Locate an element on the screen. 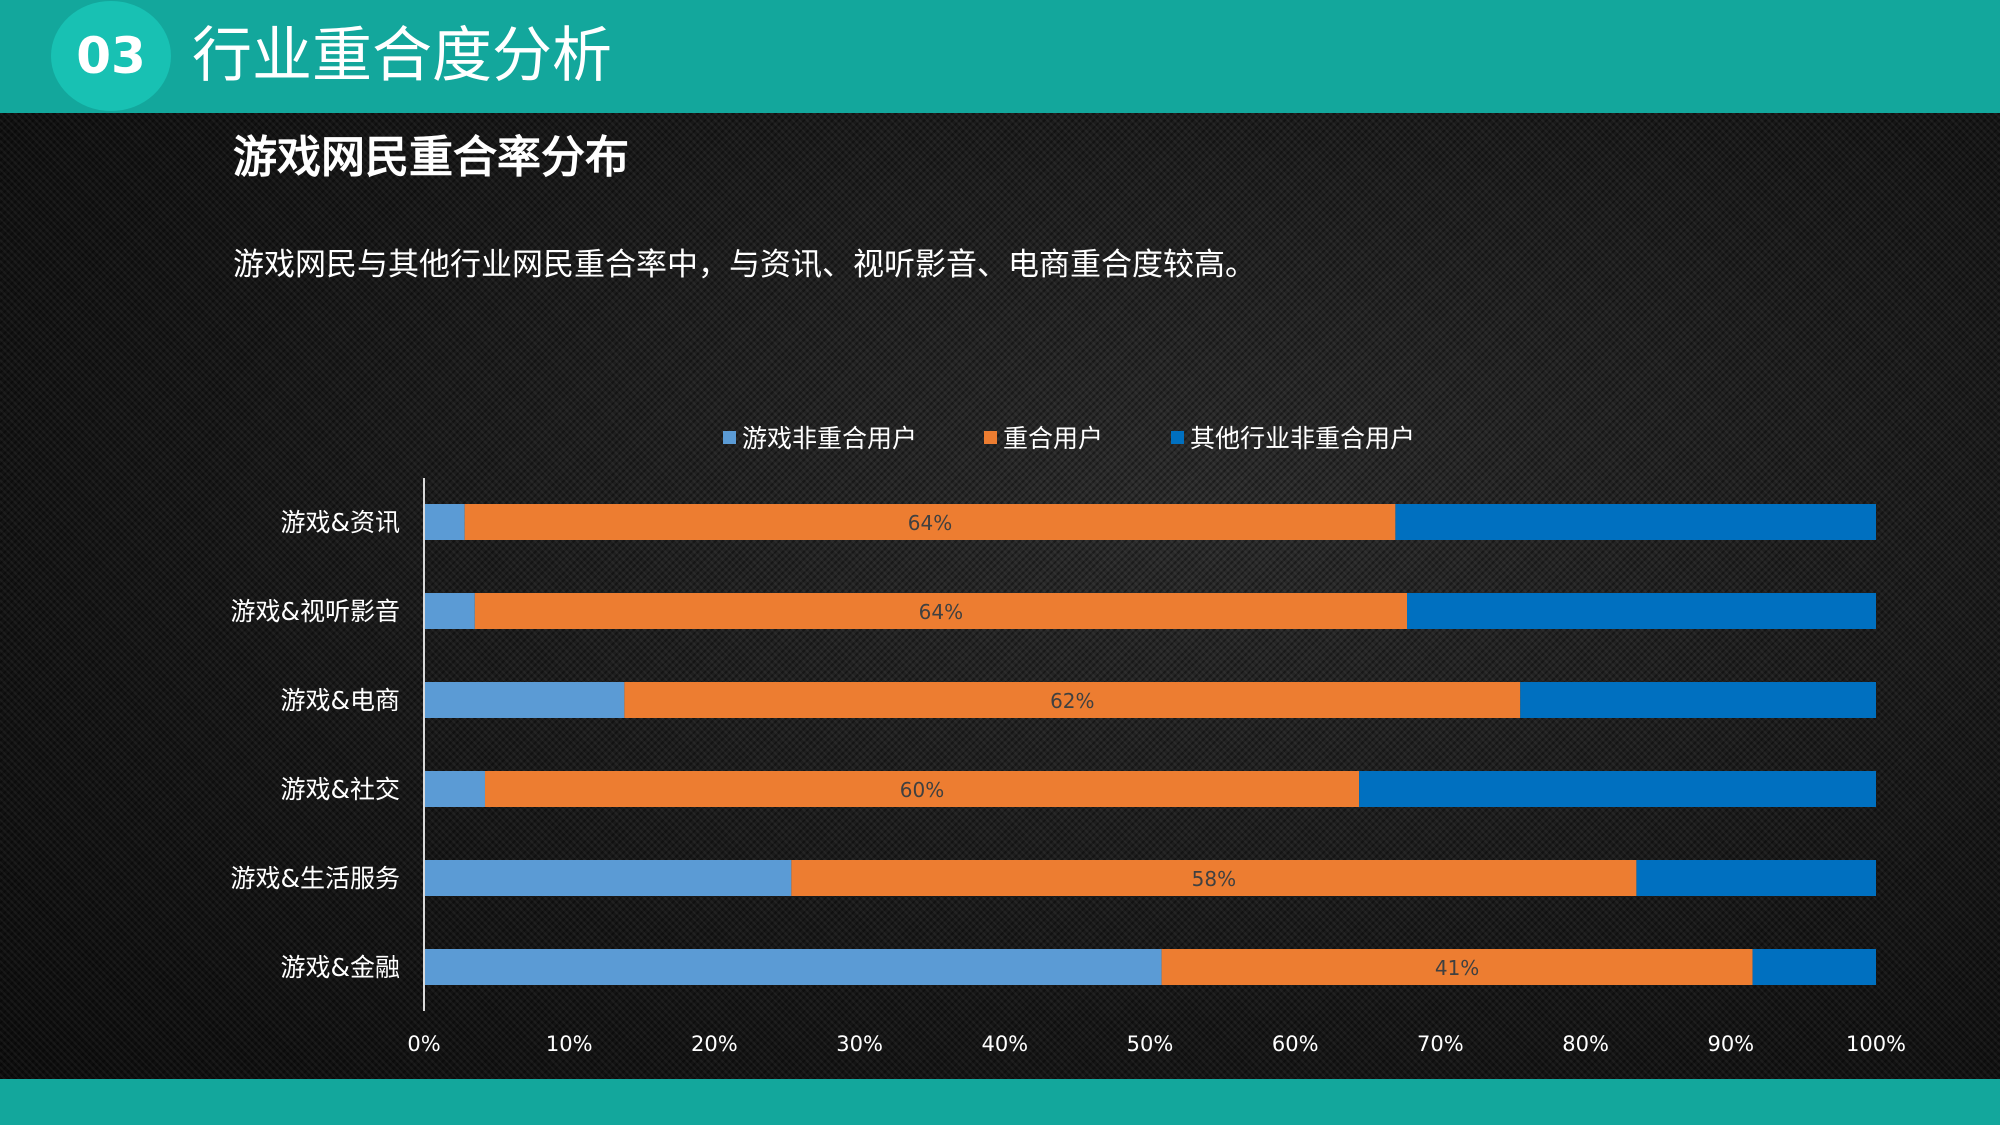 Image resolution: width=2000 pixels, height=1125 pixels. x-tick-label: 50% is located at coordinates (1150, 1044).